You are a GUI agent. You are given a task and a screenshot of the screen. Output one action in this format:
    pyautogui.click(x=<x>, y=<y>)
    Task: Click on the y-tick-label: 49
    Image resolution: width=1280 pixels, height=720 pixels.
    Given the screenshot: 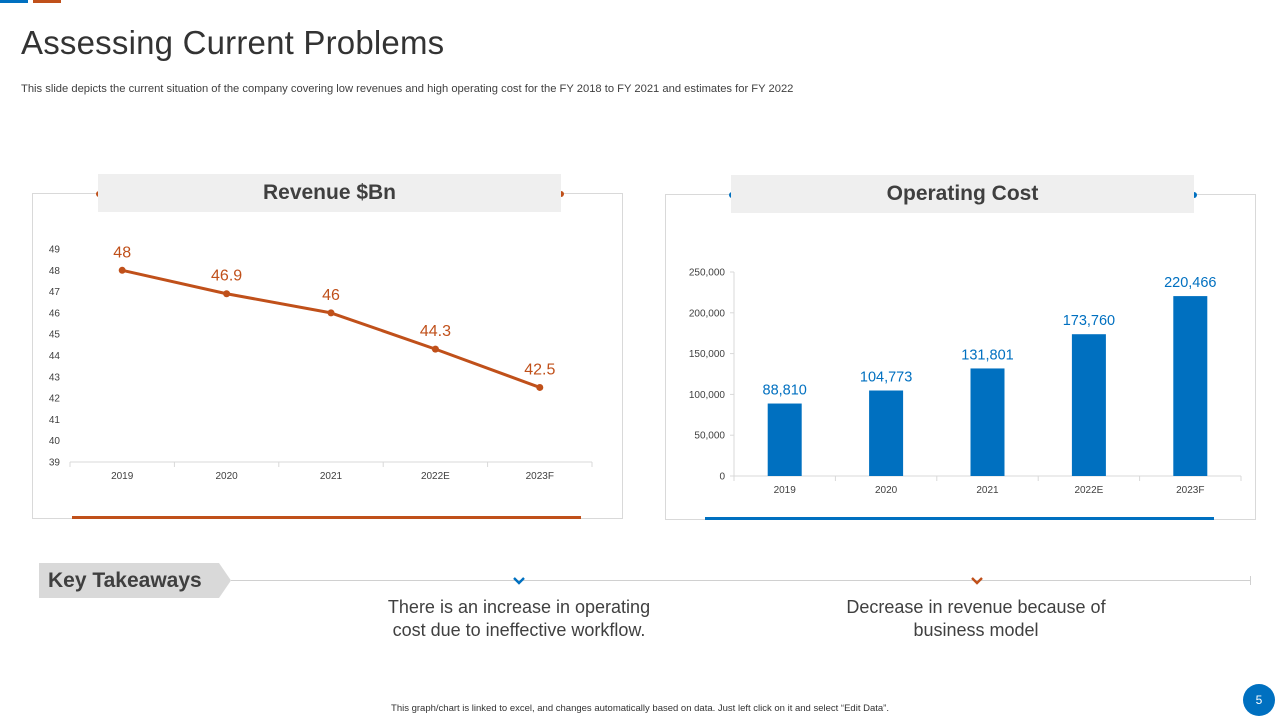 What is the action you would take?
    pyautogui.click(x=55, y=250)
    